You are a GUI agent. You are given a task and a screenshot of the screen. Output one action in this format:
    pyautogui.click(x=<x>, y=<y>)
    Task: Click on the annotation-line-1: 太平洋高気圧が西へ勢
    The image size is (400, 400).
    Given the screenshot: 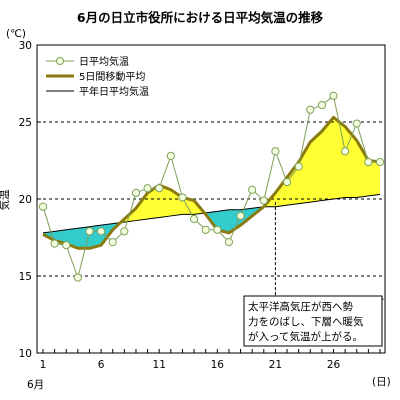 What is the action you would take?
    pyautogui.click(x=300, y=306)
    